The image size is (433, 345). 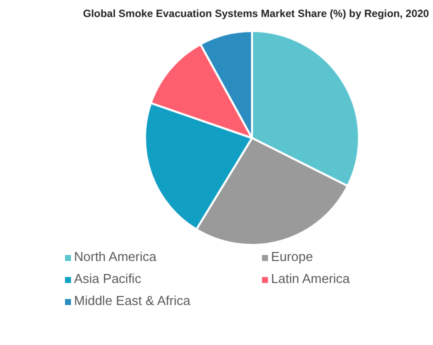 I want to click on chart-title: Global Smoke Evacuation Systems Market Share (%) by Region, 2020, so click(x=256, y=14).